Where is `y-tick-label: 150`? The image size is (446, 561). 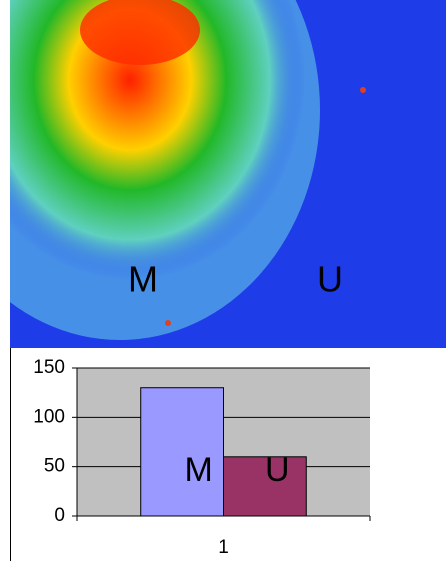
y-tick-label: 150 is located at coordinates (49, 367).